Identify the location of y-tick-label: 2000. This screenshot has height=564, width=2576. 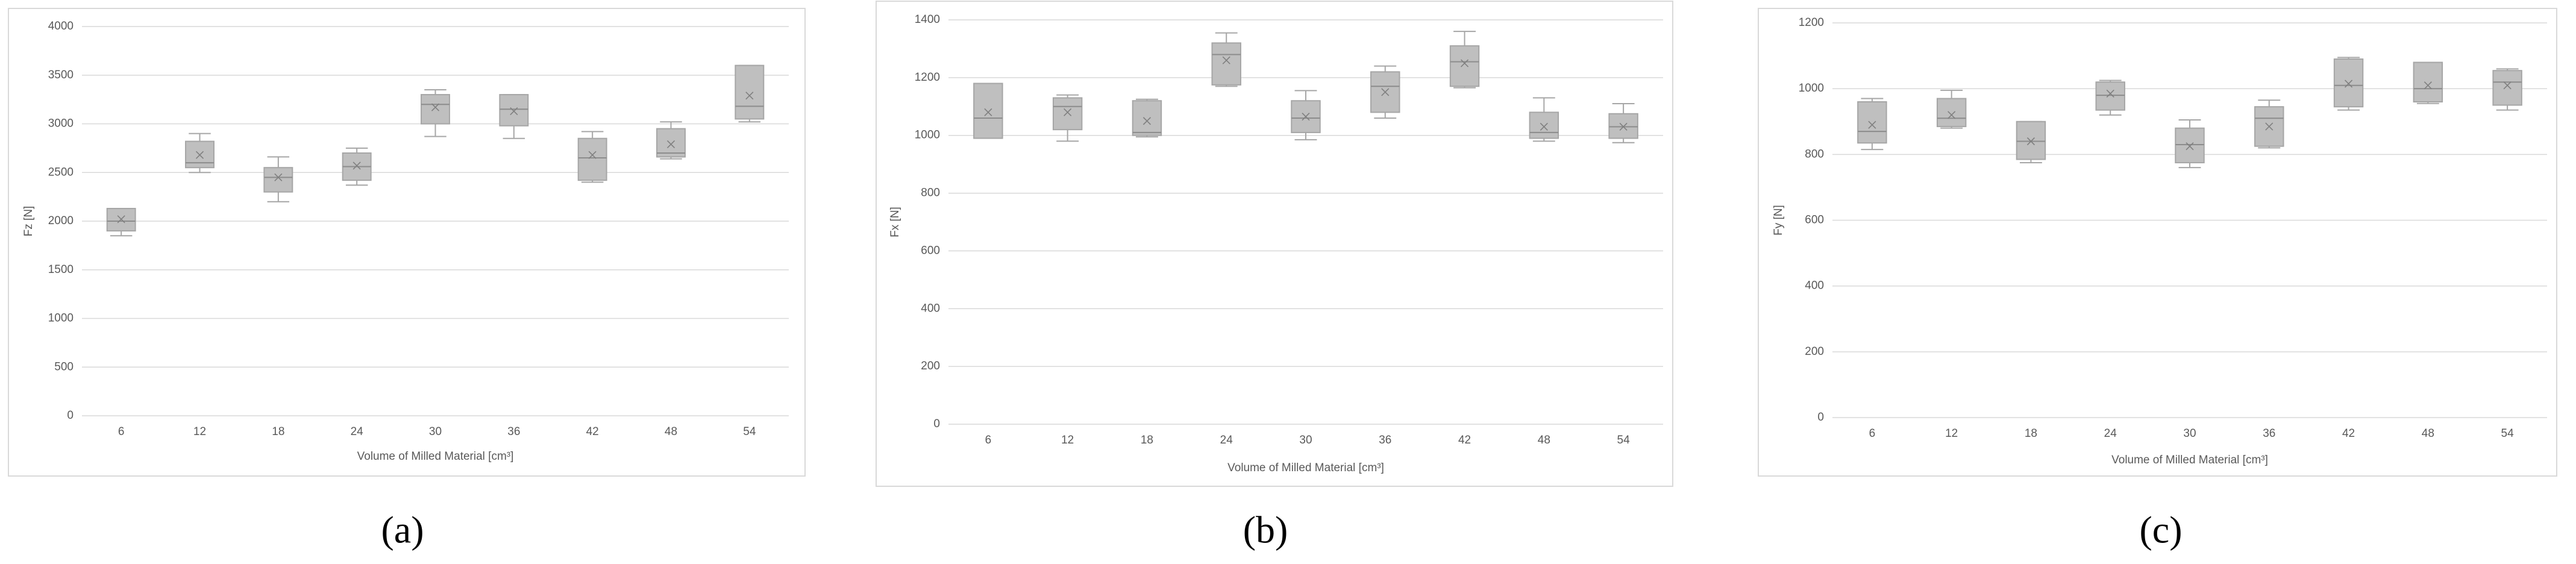
(61, 221).